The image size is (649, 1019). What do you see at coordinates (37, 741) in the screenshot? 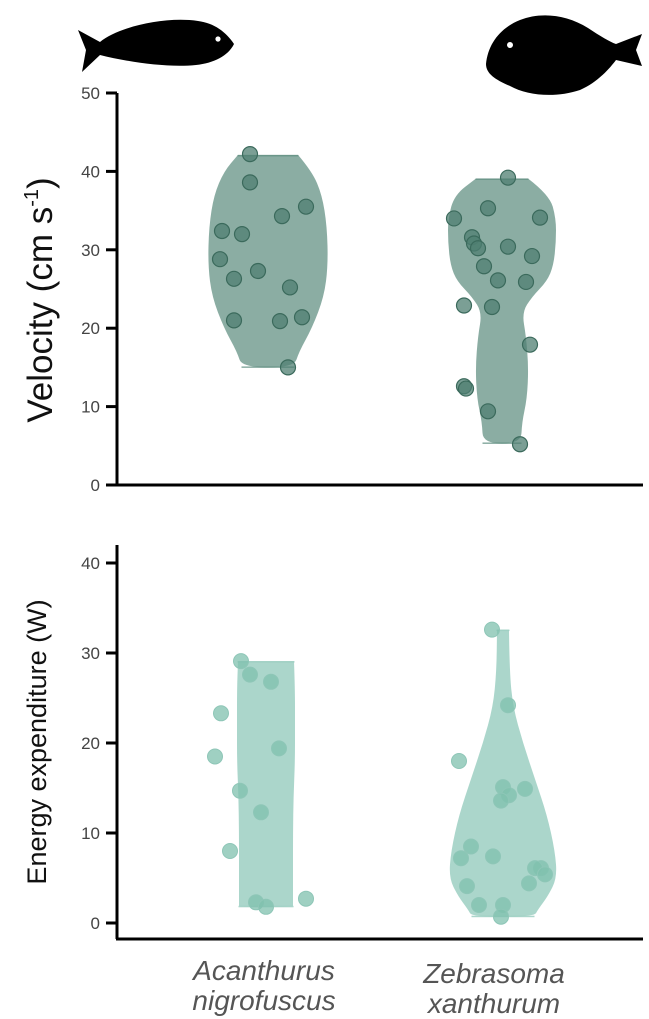
I see `energy-y-label: Energy expenditure (W)` at bounding box center [37, 741].